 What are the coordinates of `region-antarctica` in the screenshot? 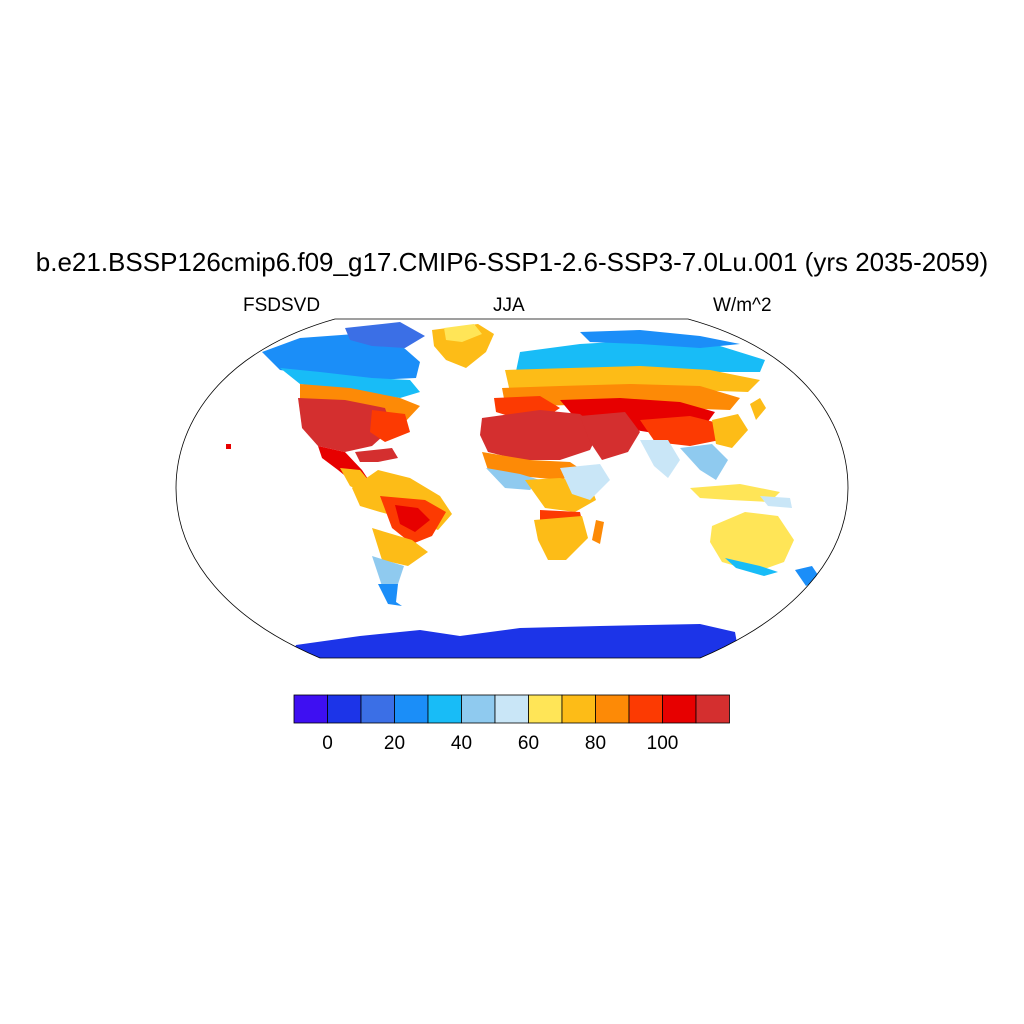 It's located at (515, 641).